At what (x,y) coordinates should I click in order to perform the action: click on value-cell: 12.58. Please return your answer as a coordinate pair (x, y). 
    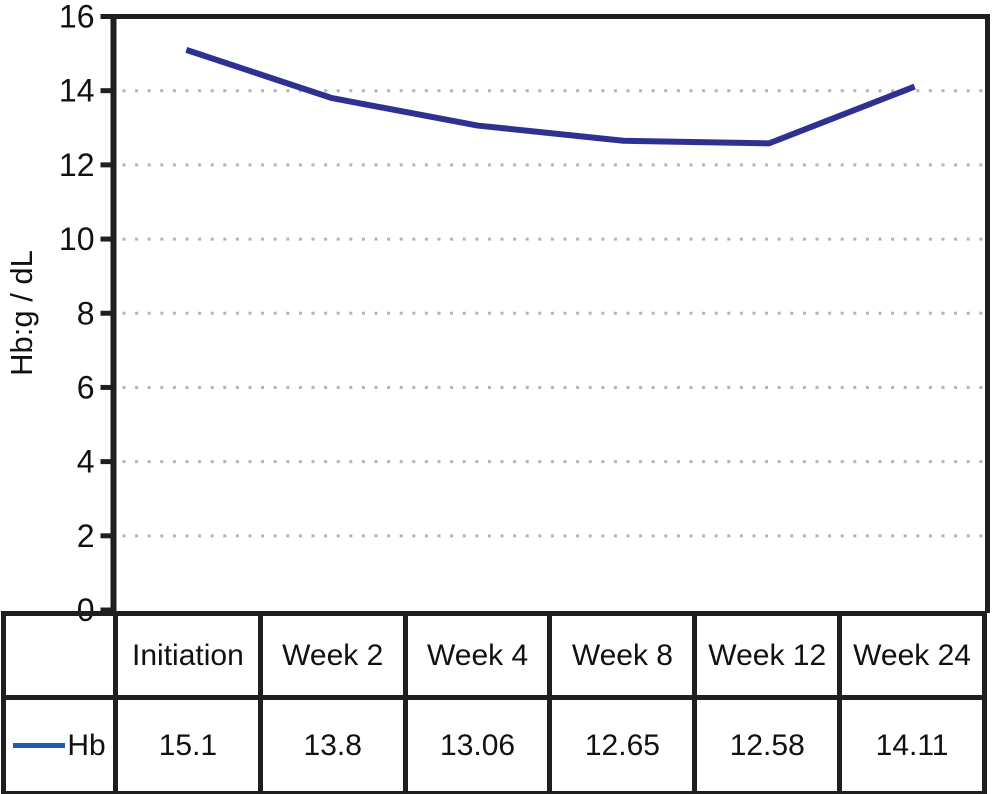
    Looking at the image, I should click on (767, 744).